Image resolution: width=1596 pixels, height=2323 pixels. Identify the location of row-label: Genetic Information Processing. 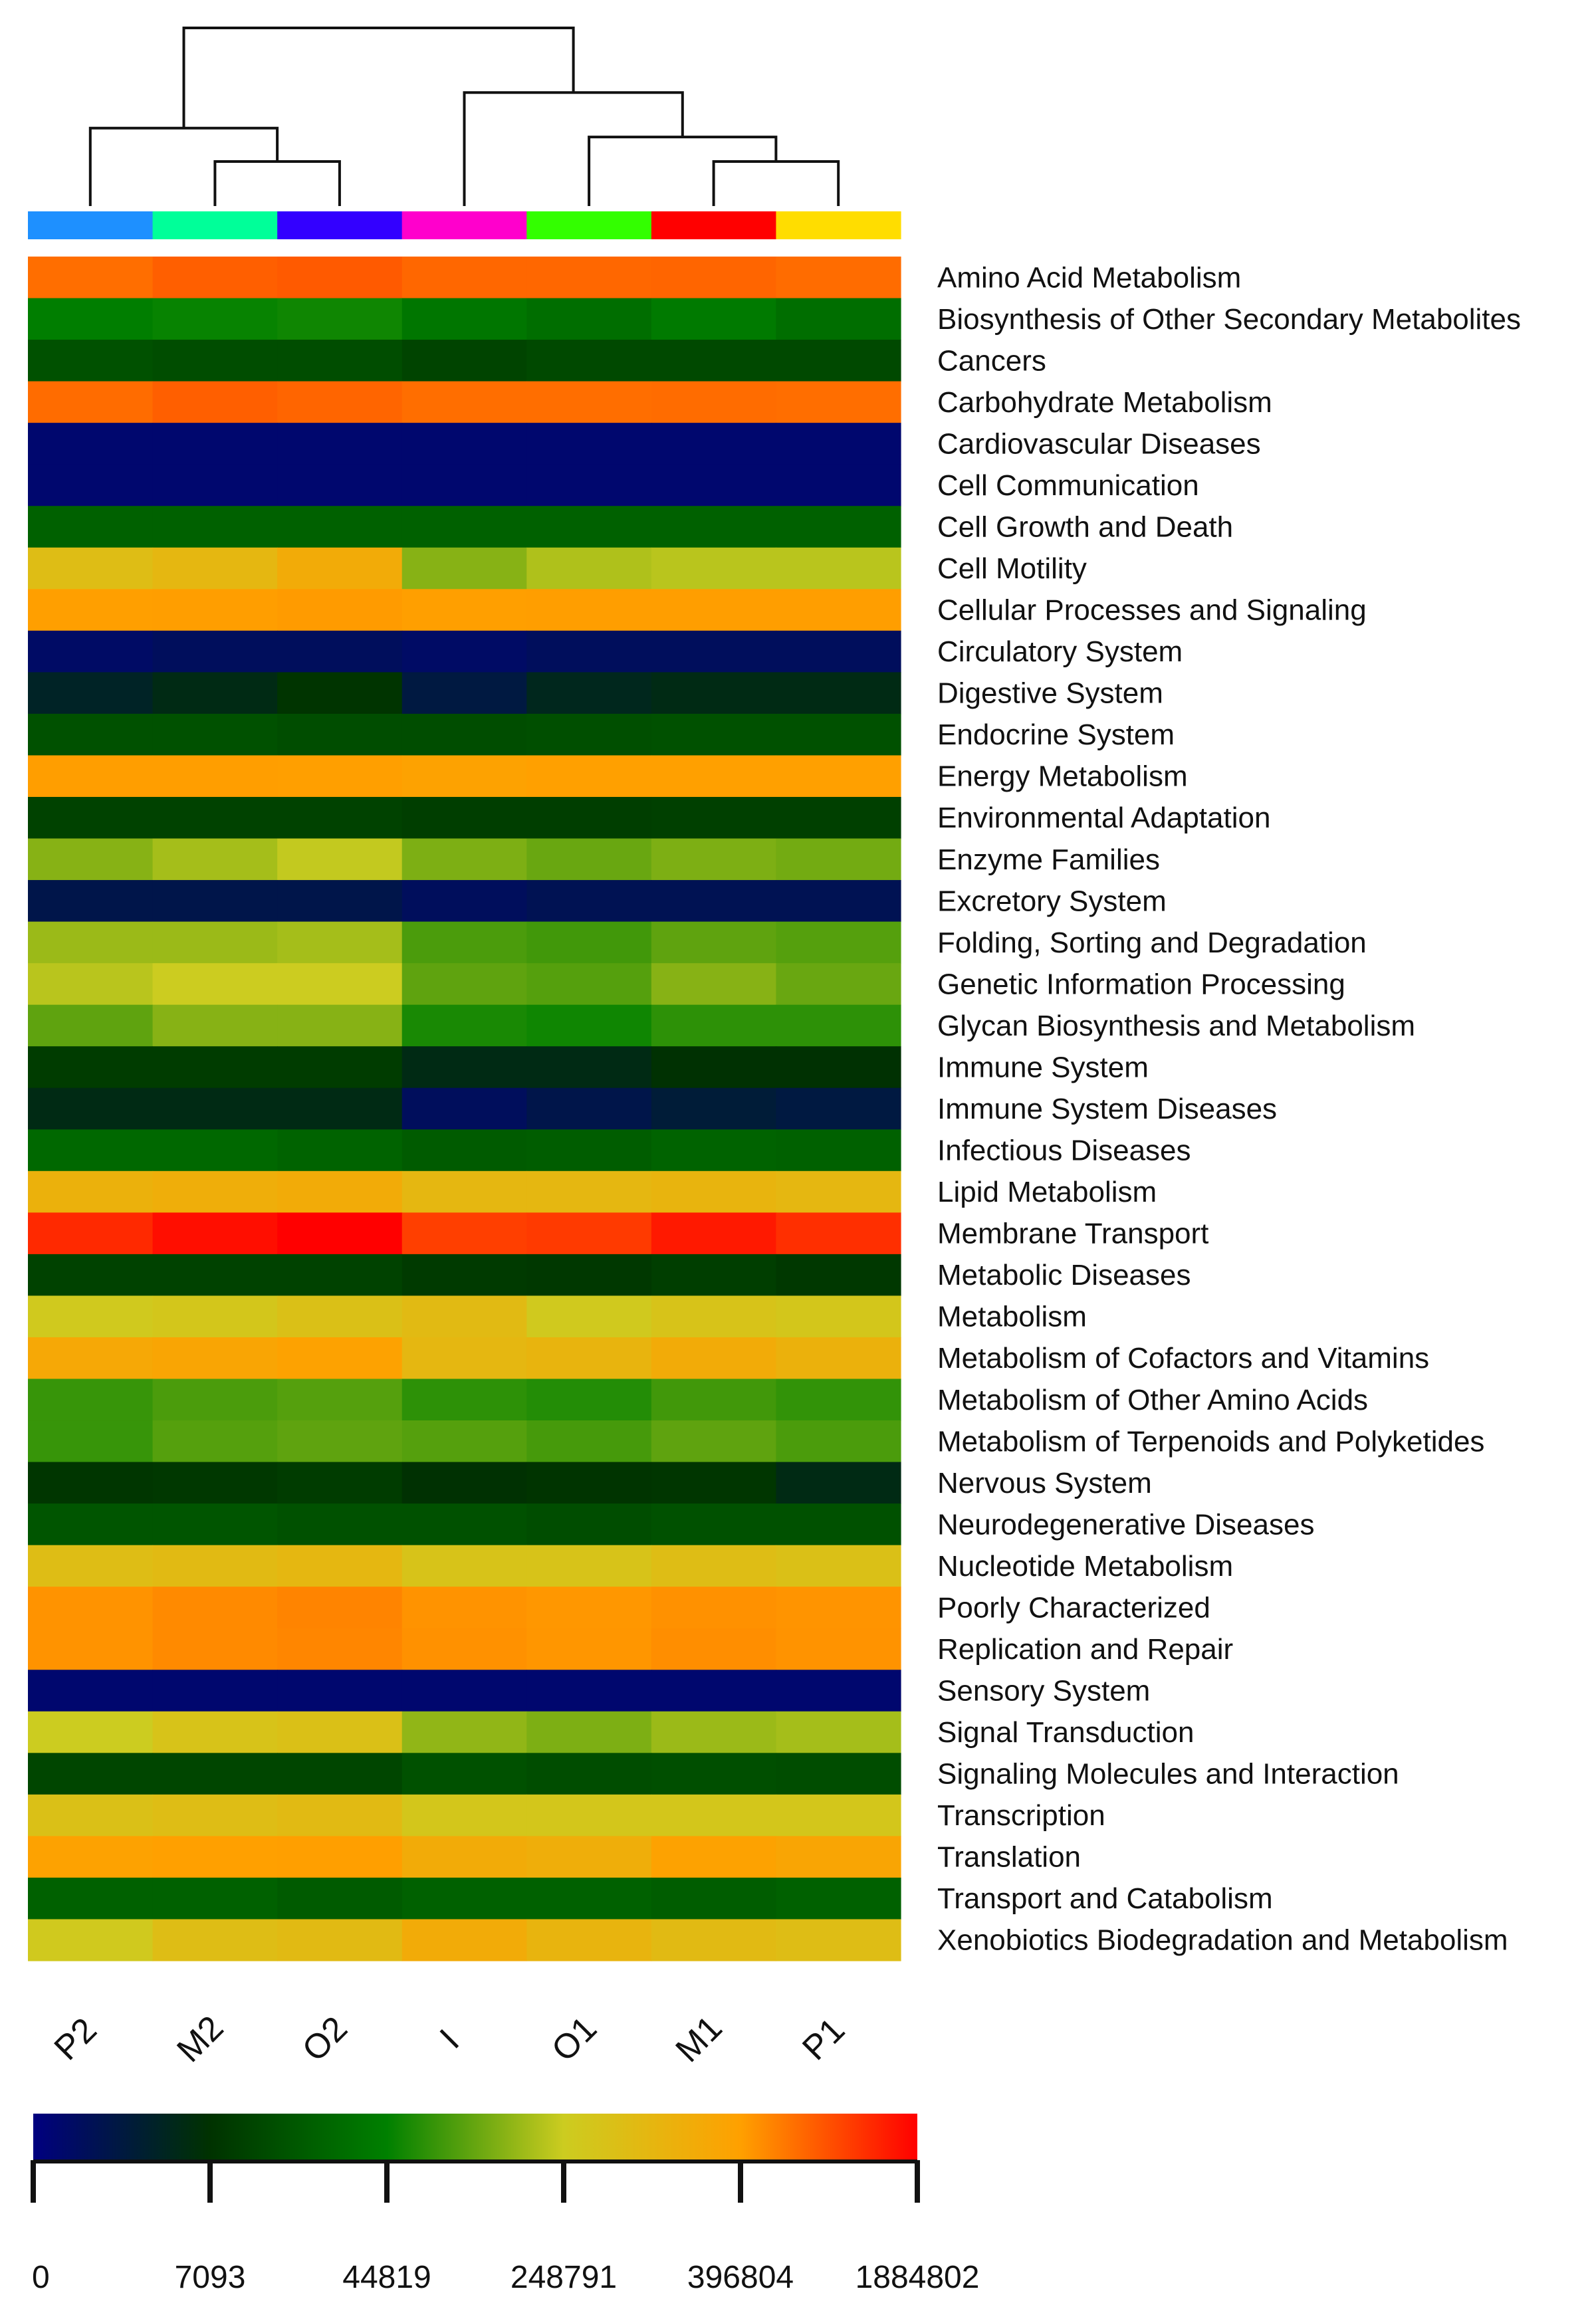
(1141, 984).